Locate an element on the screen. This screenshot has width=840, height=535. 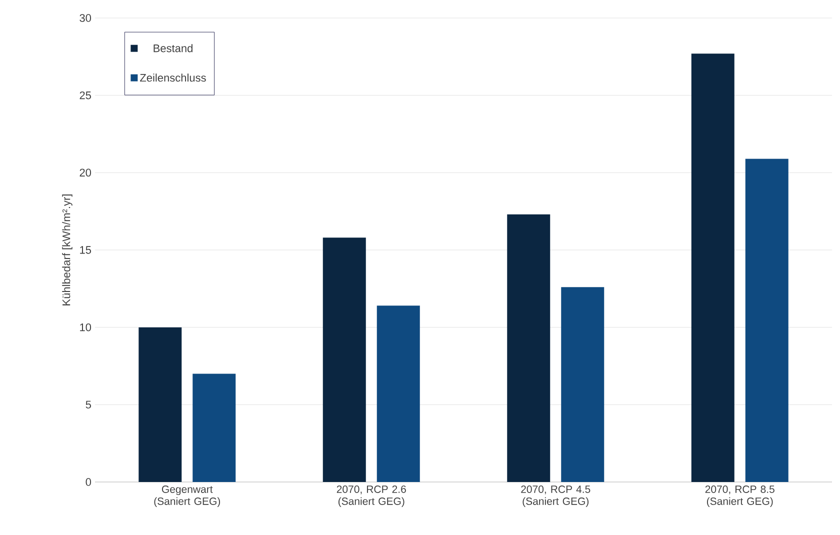
y-tick-label: 20 is located at coordinates (86, 172).